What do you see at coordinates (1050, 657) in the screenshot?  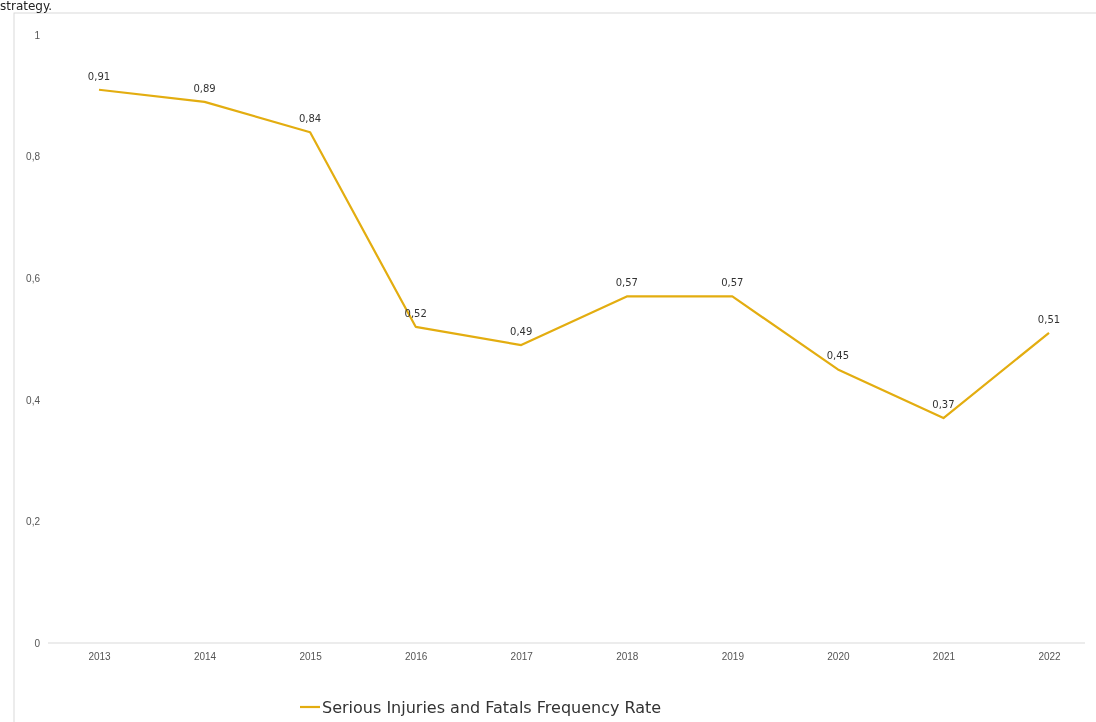 I see `x-tick-label: 2022` at bounding box center [1050, 657].